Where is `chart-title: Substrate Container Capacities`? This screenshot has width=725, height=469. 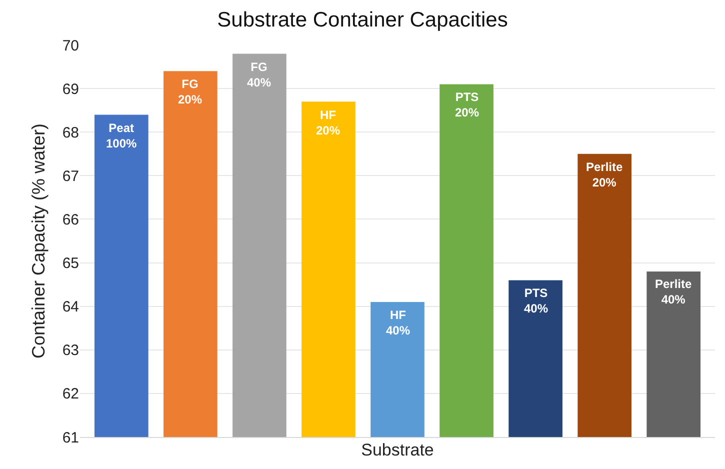 chart-title: Substrate Container Capacities is located at coordinates (362, 20).